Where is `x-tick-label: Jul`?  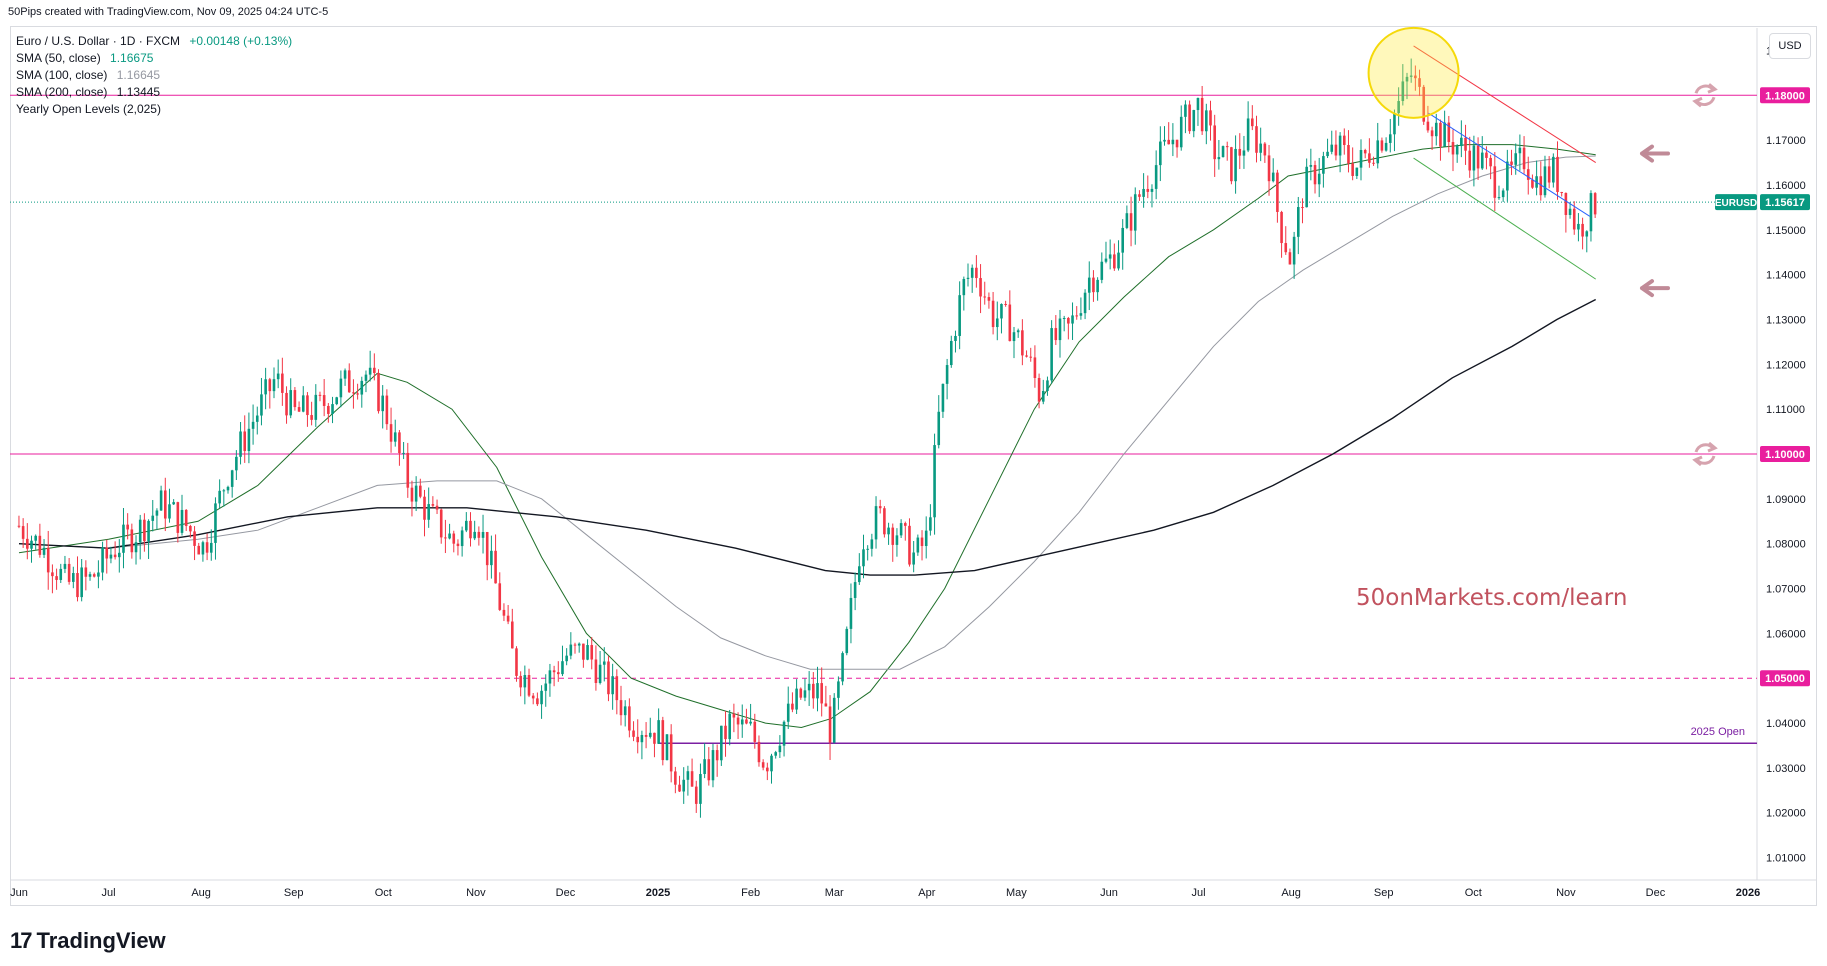
x-tick-label: Jul is located at coordinates (1199, 893).